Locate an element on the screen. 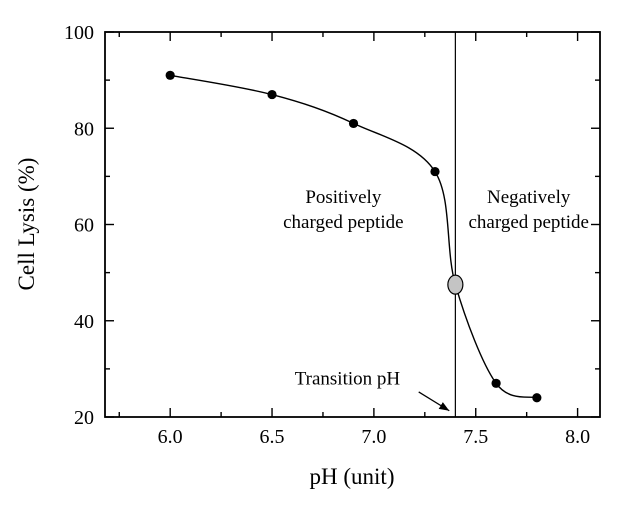  x-tick-label: 7.0 is located at coordinates (373, 437).